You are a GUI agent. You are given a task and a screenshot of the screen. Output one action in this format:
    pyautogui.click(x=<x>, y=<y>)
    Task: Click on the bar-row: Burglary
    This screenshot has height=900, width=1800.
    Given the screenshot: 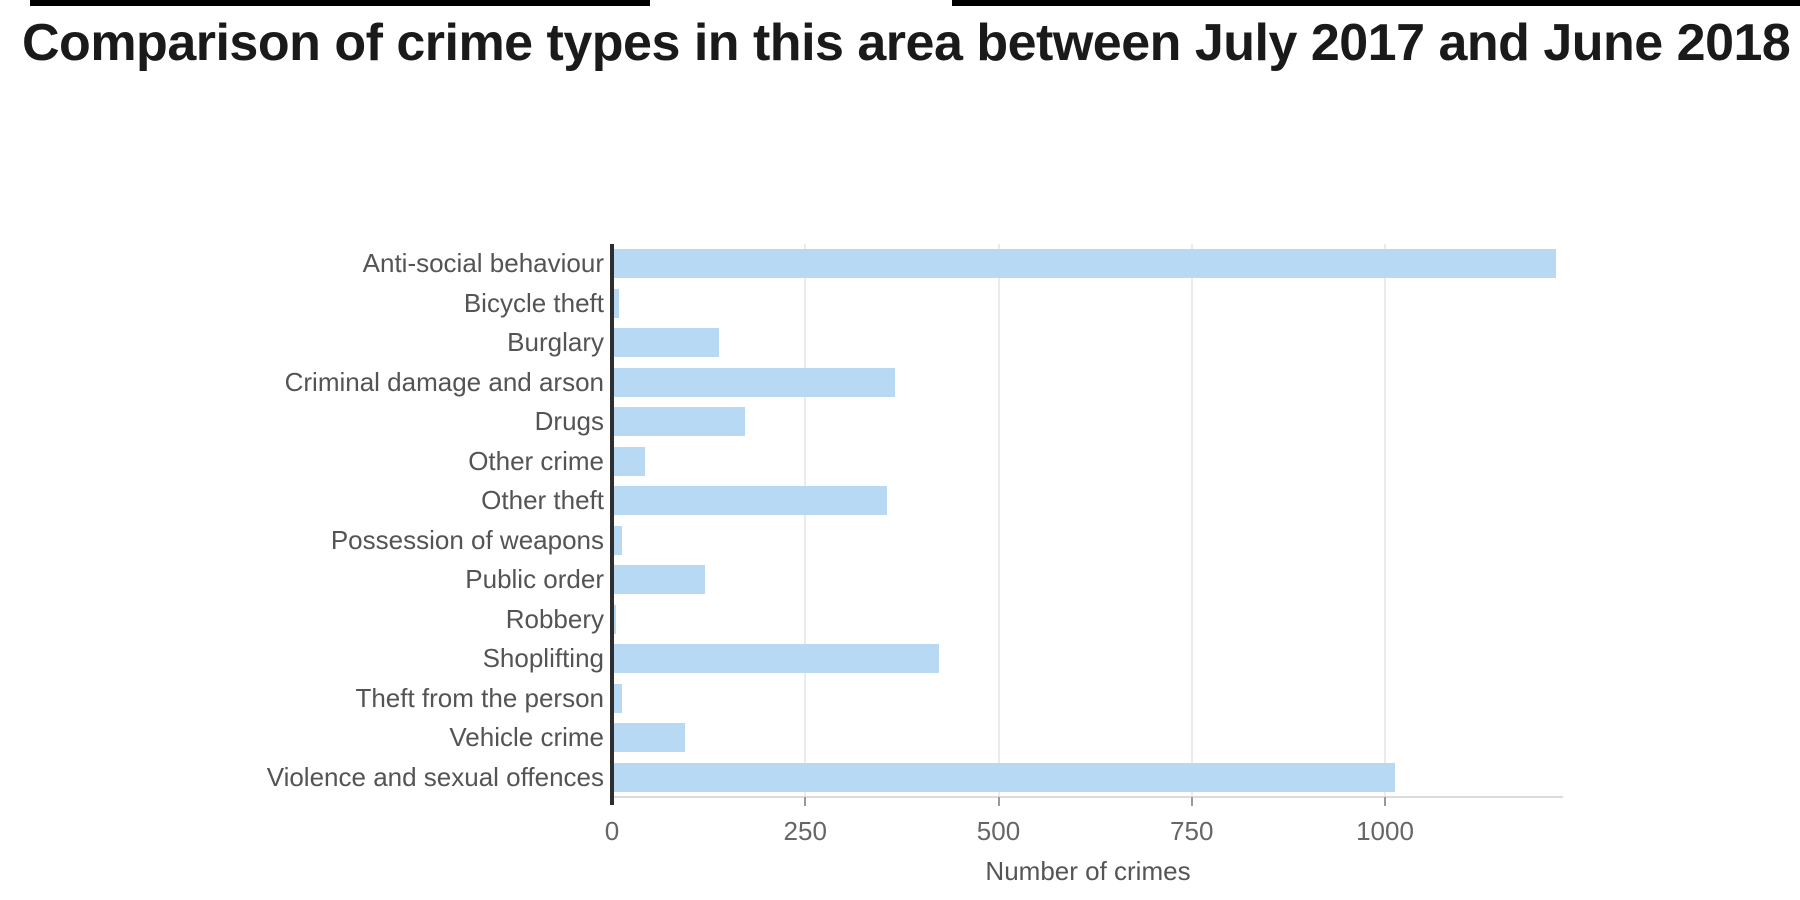 What is the action you would take?
    pyautogui.click(x=900, y=343)
    